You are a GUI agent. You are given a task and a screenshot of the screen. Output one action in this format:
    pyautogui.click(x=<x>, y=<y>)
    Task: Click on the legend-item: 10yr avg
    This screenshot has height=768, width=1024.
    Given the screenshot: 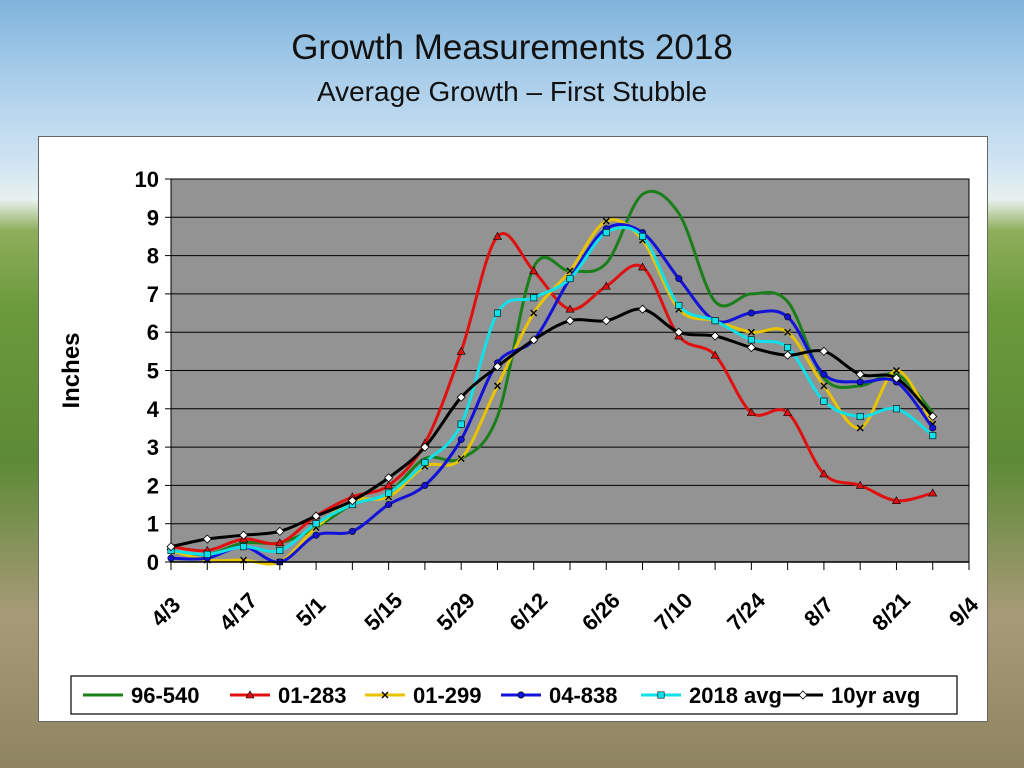 What is the action you would take?
    pyautogui.click(x=851, y=695)
    